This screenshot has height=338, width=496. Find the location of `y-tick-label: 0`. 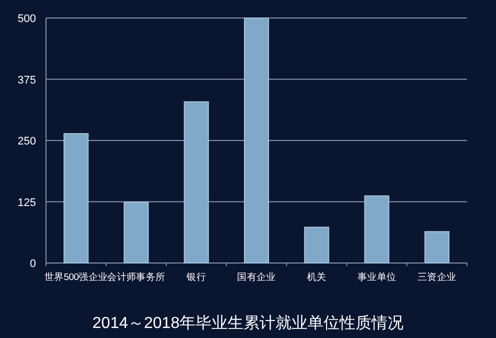

y-tick-label: 0 is located at coordinates (33, 264).